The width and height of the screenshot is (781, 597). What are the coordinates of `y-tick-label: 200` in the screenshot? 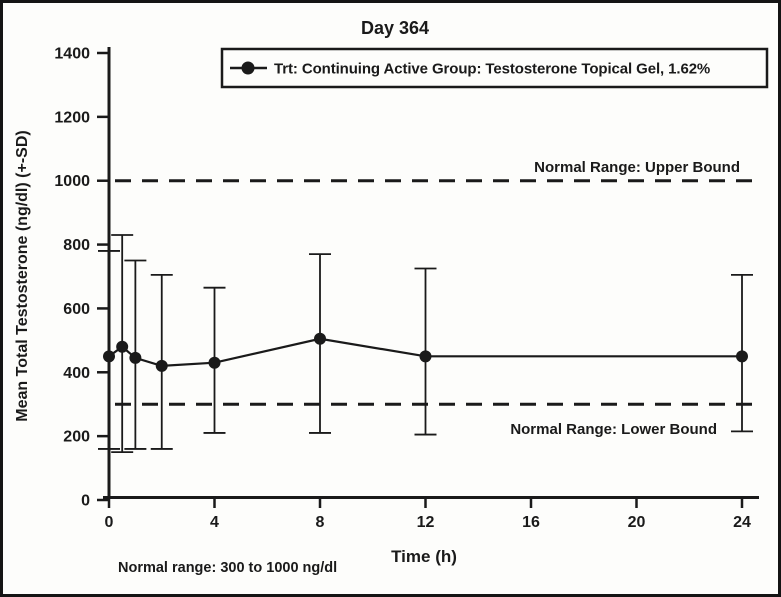 It's located at (76, 437).